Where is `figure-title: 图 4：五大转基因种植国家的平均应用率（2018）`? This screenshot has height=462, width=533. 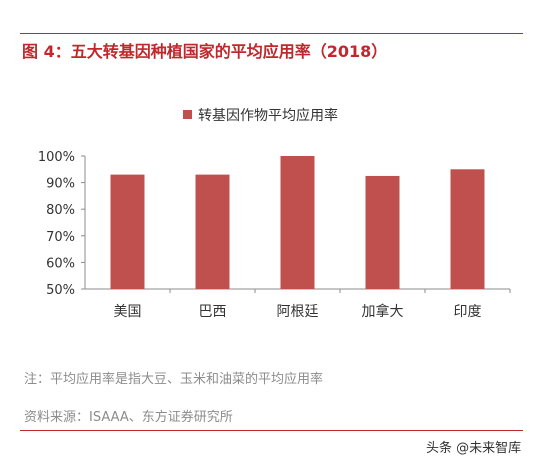 figure-title: 图 4：五大转基因种植国家的平均应用率（2018） is located at coordinates (205, 51).